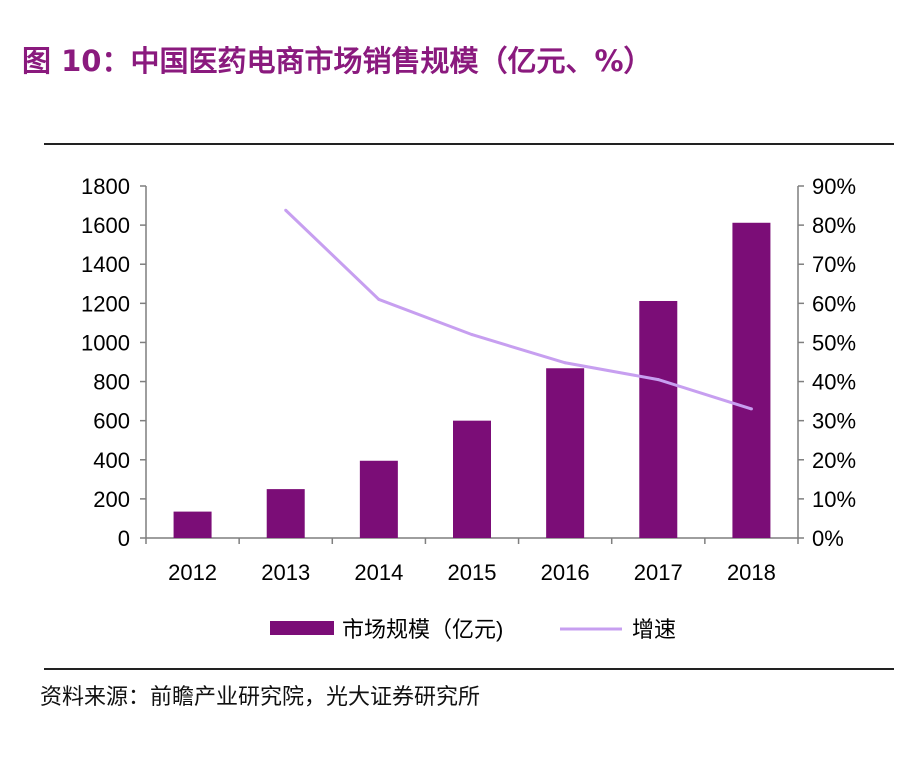 This screenshot has width=904, height=764. I want to click on left-tick-label: 600, so click(111, 421).